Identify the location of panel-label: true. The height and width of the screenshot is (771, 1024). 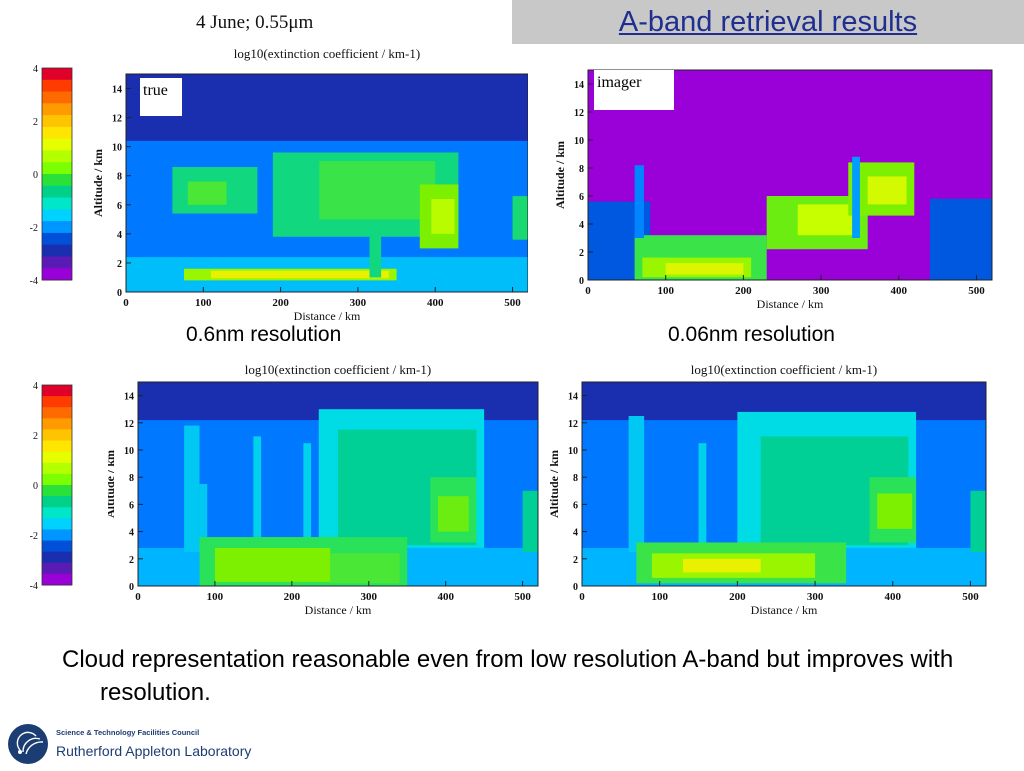
(155, 90).